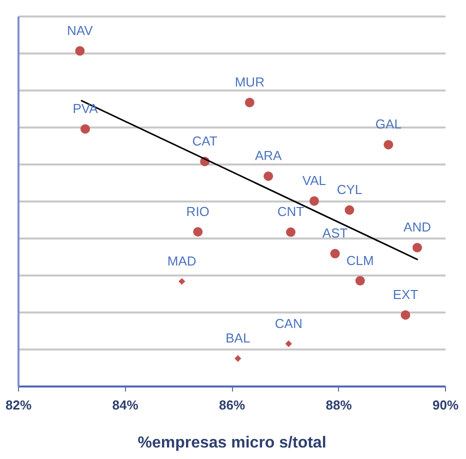  Describe the element at coordinates (268, 156) in the screenshot. I see `annotation: ARA` at that location.